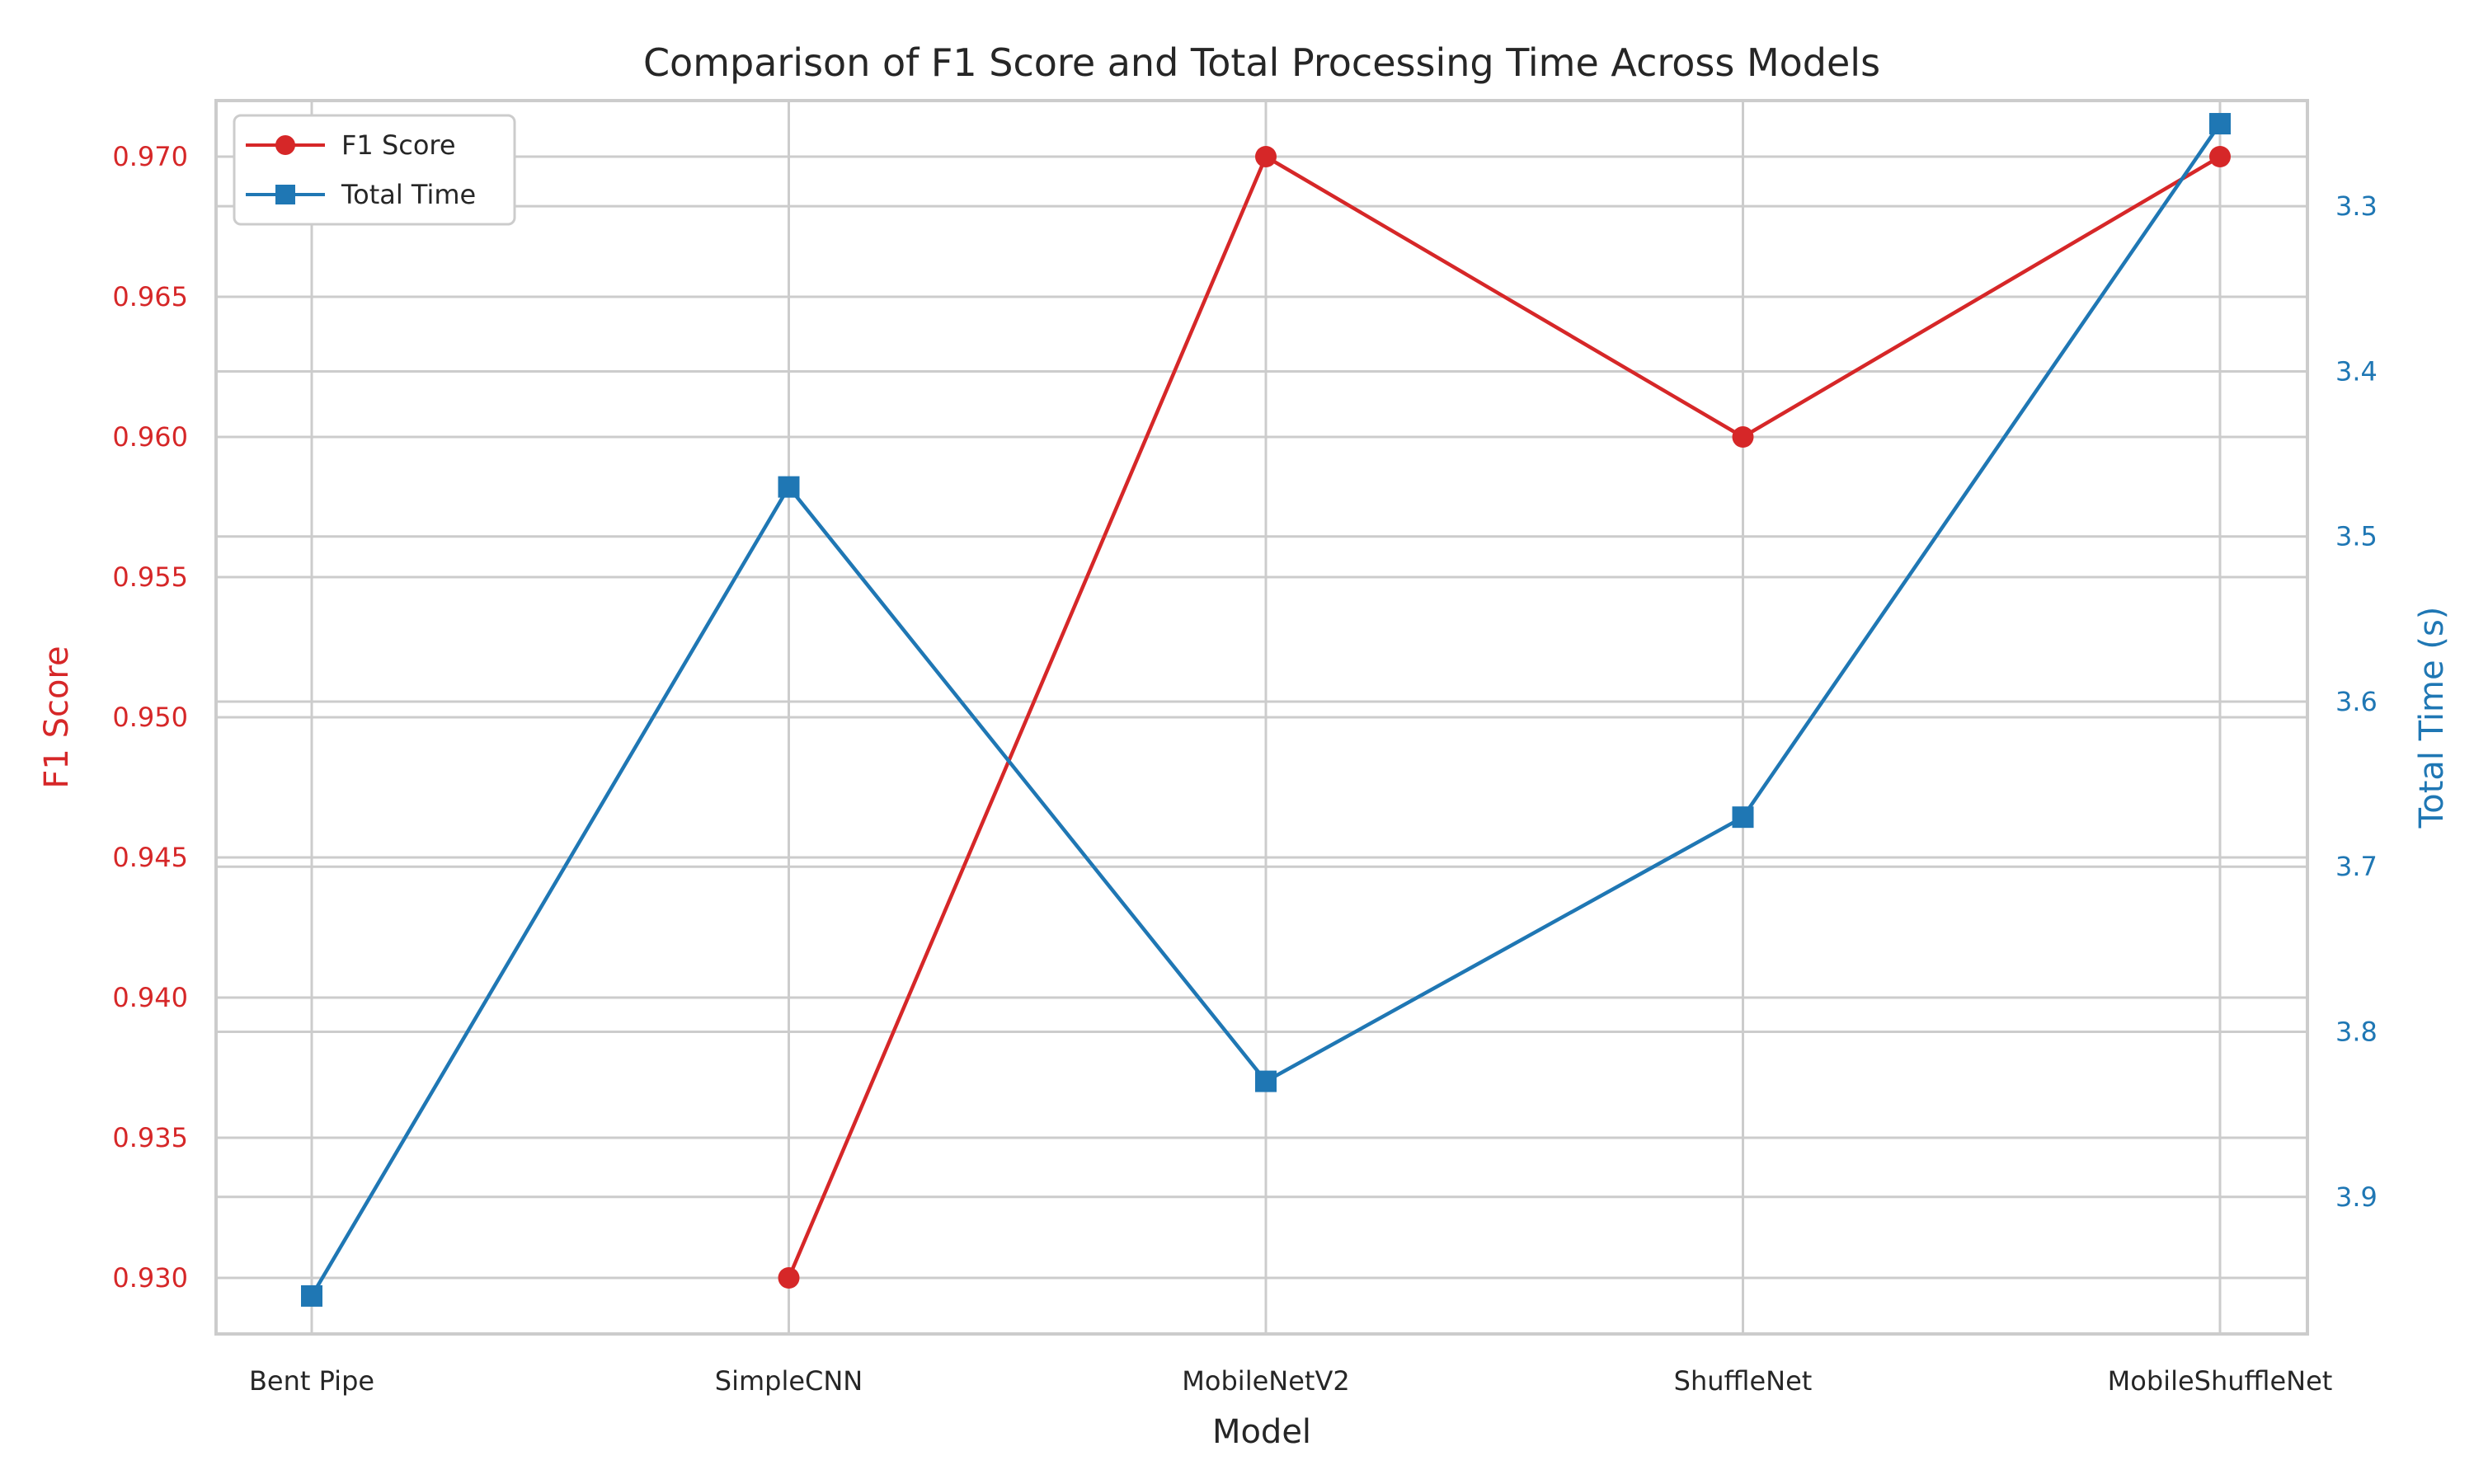 Image resolution: width=2474 pixels, height=1484 pixels. I want to click on legend-label-total-time: Total Time, so click(408, 194).